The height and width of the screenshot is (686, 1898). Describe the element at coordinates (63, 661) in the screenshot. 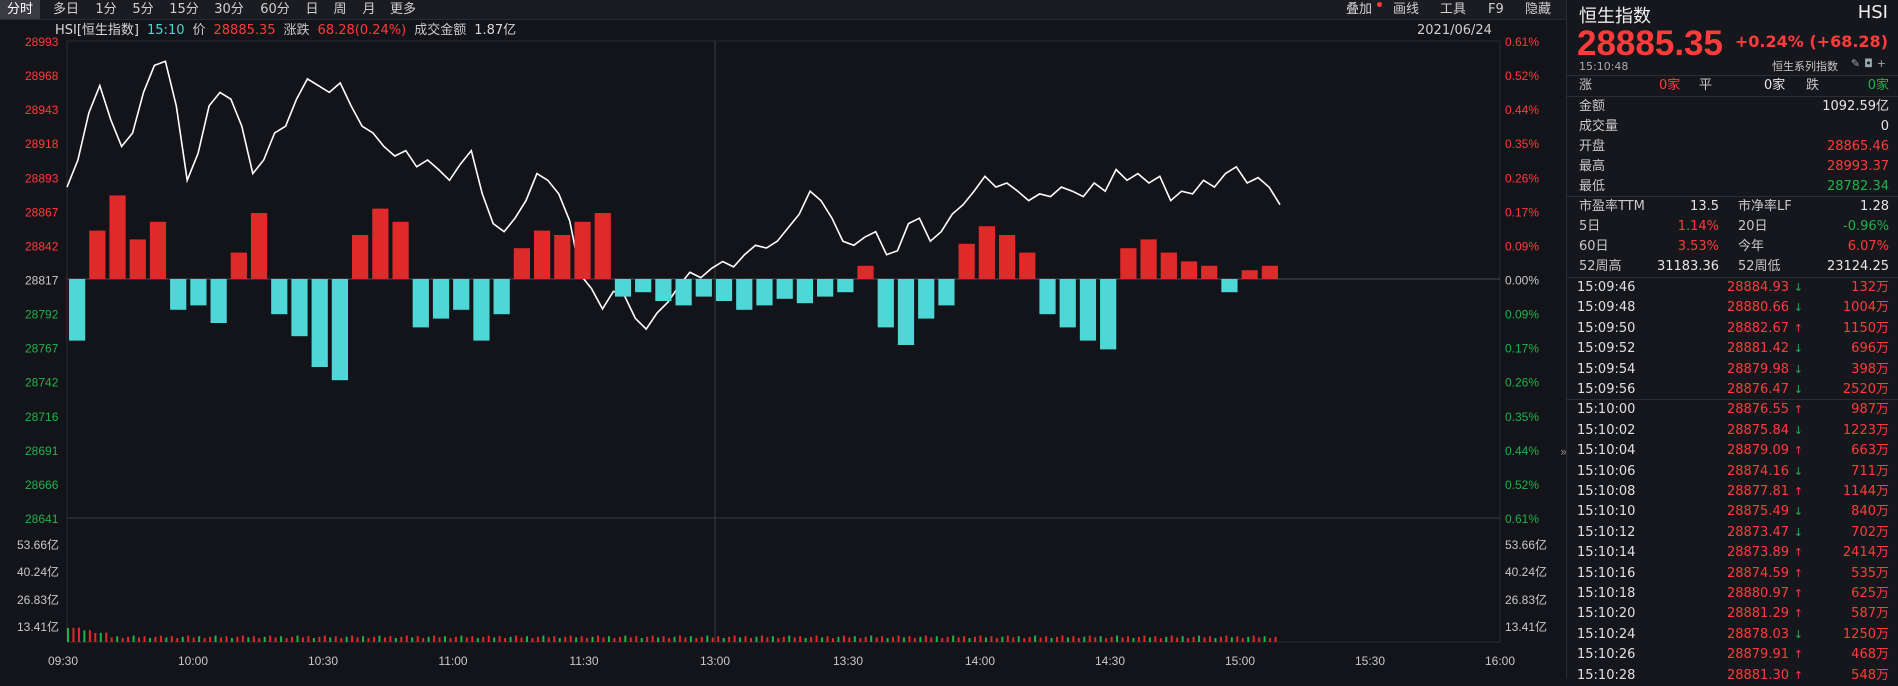

I see `x-tick-label: 09:30` at that location.